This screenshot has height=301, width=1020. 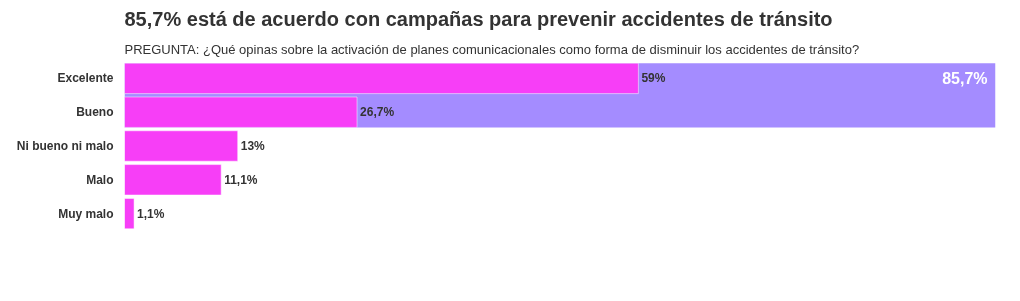 What do you see at coordinates (653, 78) in the screenshot?
I see `data-label: 59%` at bounding box center [653, 78].